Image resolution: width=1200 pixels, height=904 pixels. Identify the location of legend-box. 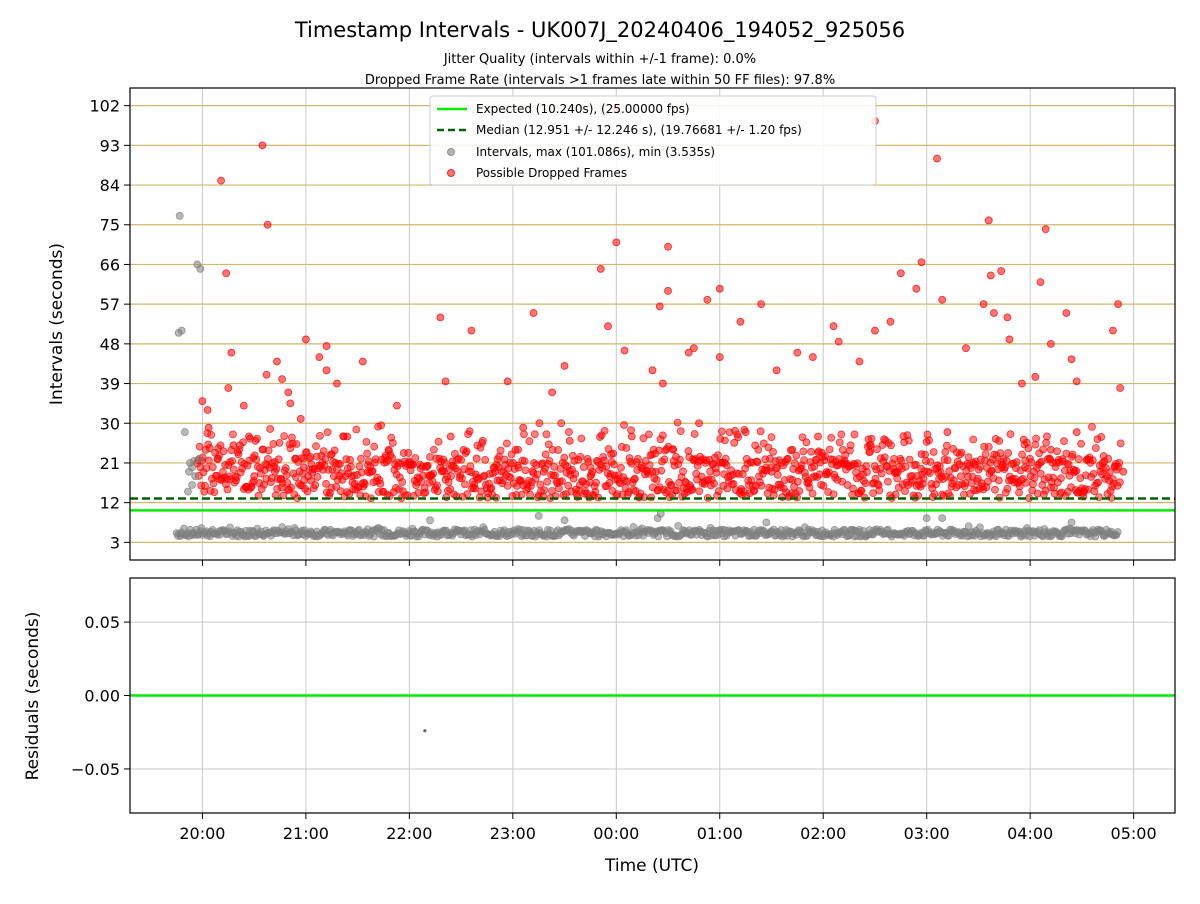
(653, 140).